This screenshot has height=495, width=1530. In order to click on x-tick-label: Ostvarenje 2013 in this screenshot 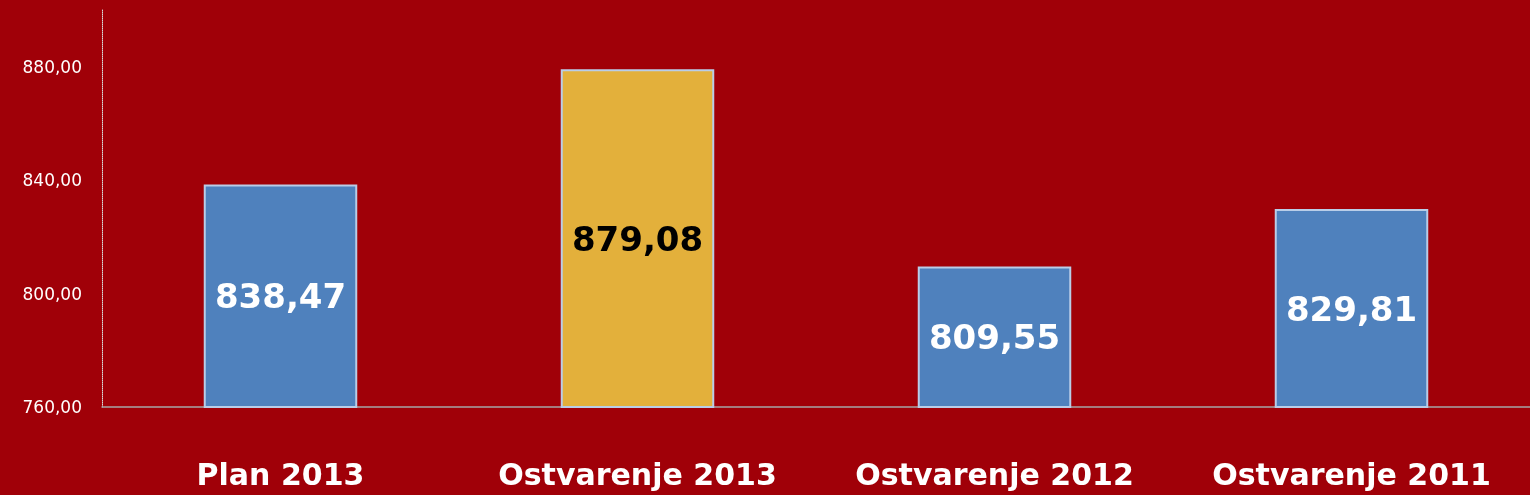, I will do `click(637, 474)`.